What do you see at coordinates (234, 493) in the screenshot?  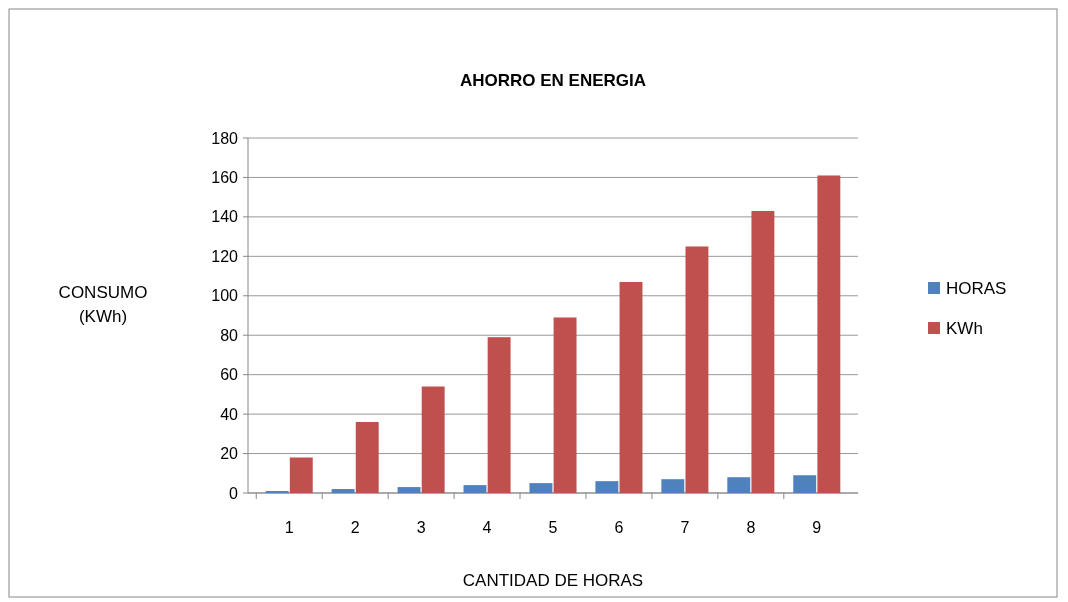 I see `y-tick-label: 0` at bounding box center [234, 493].